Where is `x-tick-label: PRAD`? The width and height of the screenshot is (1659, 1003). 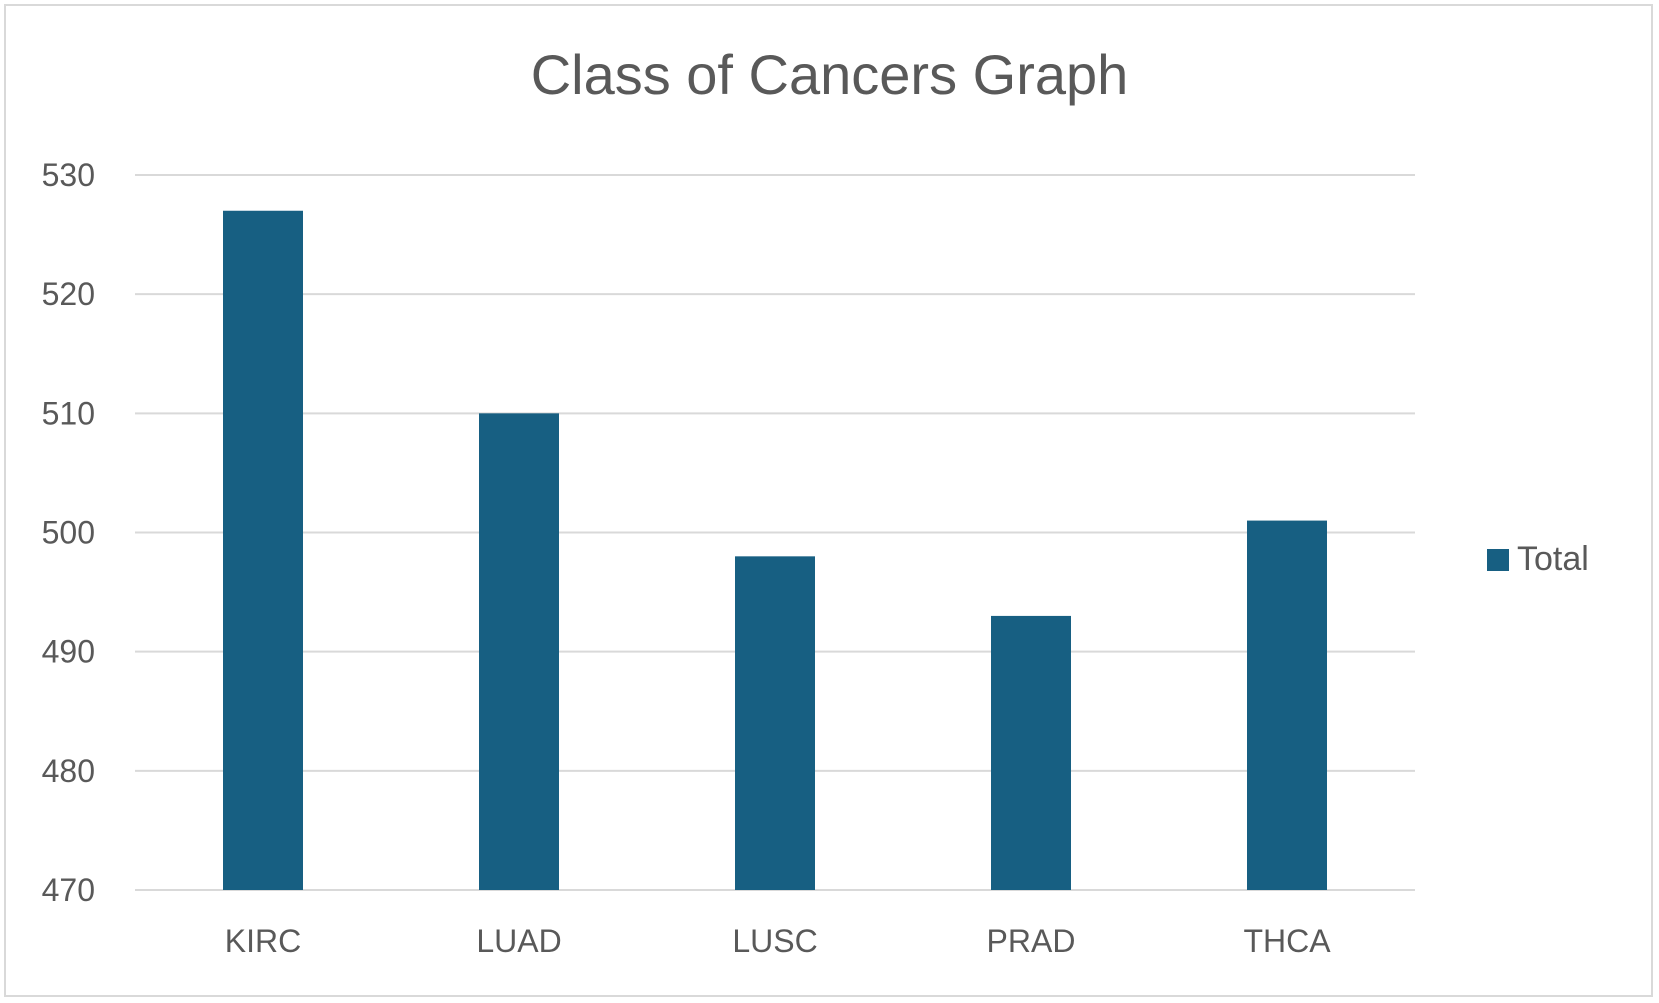 x-tick-label: PRAD is located at coordinates (1031, 941).